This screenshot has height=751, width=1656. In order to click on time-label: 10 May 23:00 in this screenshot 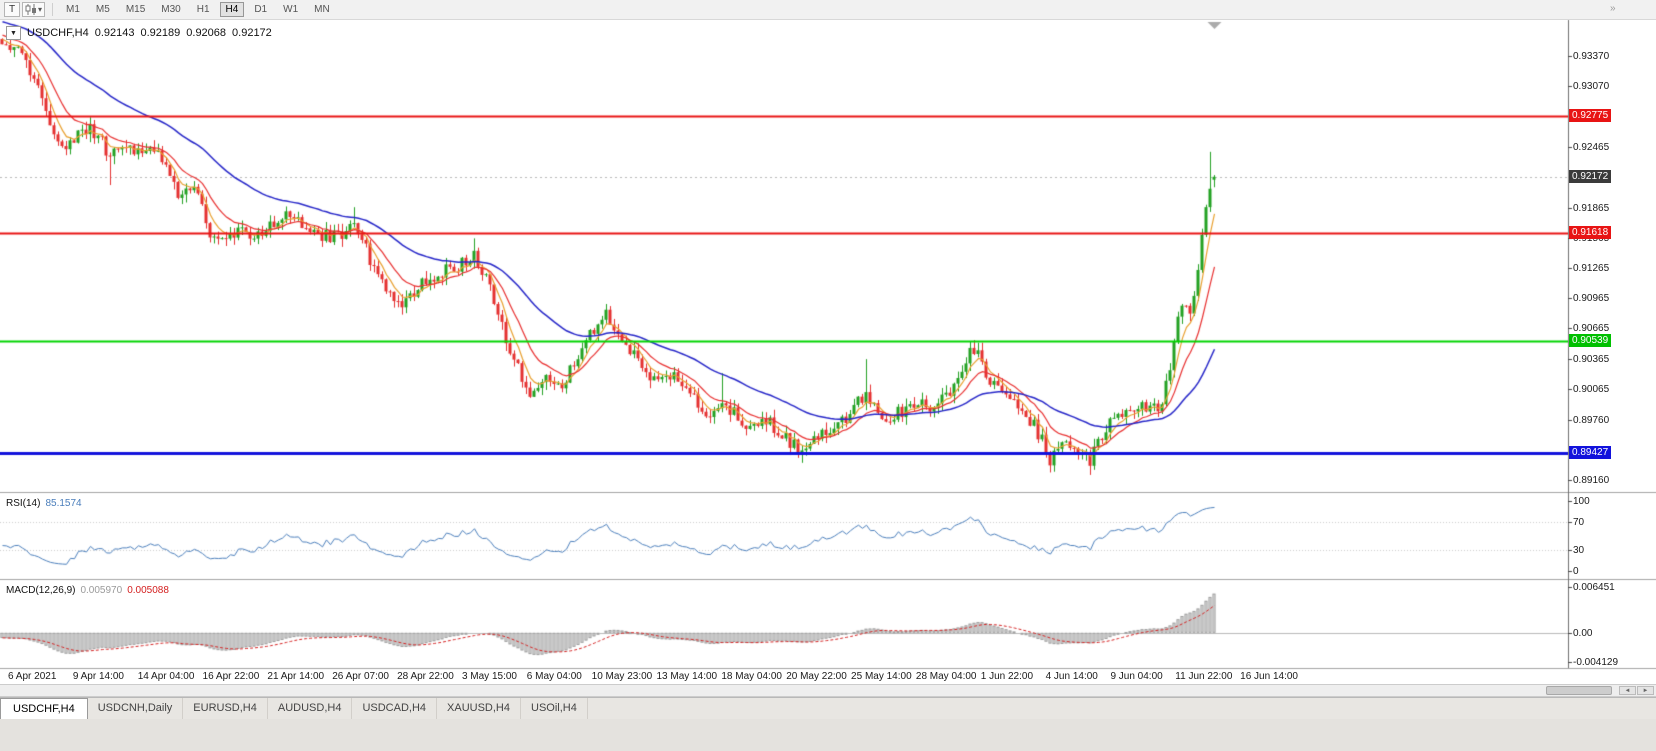, I will do `click(622, 676)`.